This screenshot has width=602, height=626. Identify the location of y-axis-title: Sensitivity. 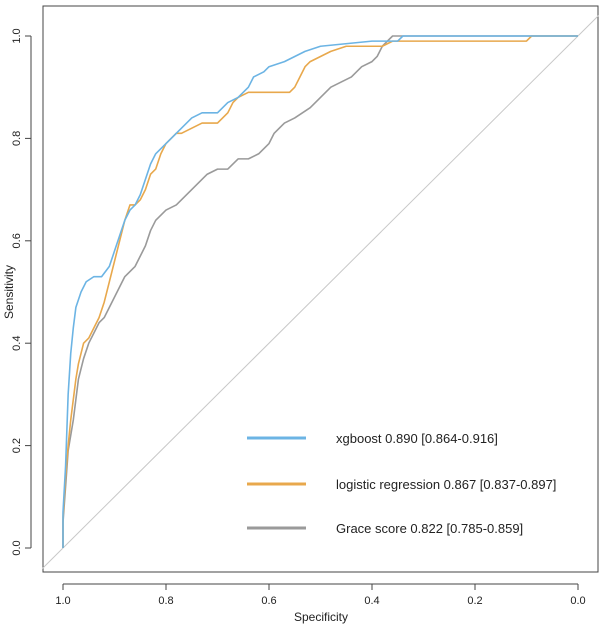
(9, 292).